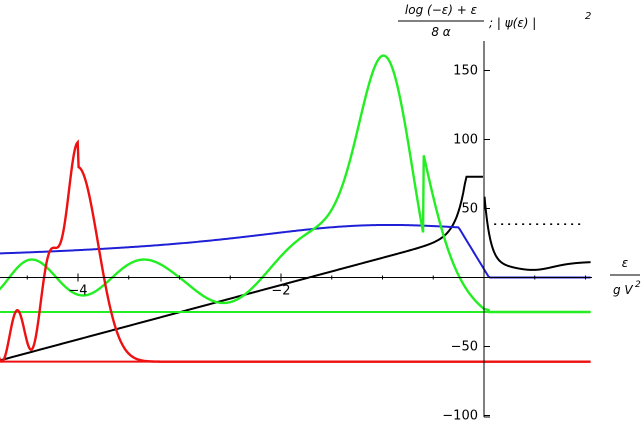 Image resolution: width=644 pixels, height=430 pixels. I want to click on x-axis-label-numerator: ε, so click(625, 263).